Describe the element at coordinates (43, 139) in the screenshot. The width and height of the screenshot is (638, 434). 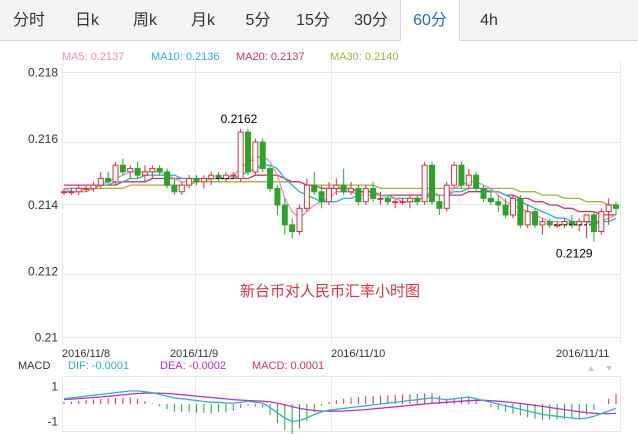
I see `y-tick-label: 0.216` at that location.